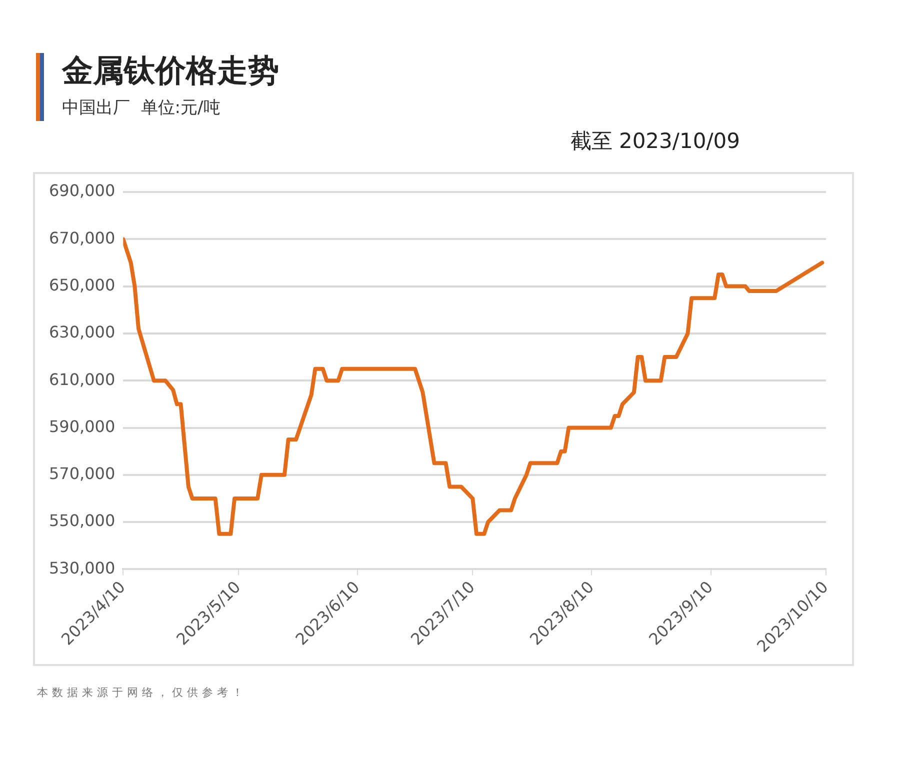 The height and width of the screenshot is (770, 900). I want to click on y-tick-label: 610,000, so click(82, 379).